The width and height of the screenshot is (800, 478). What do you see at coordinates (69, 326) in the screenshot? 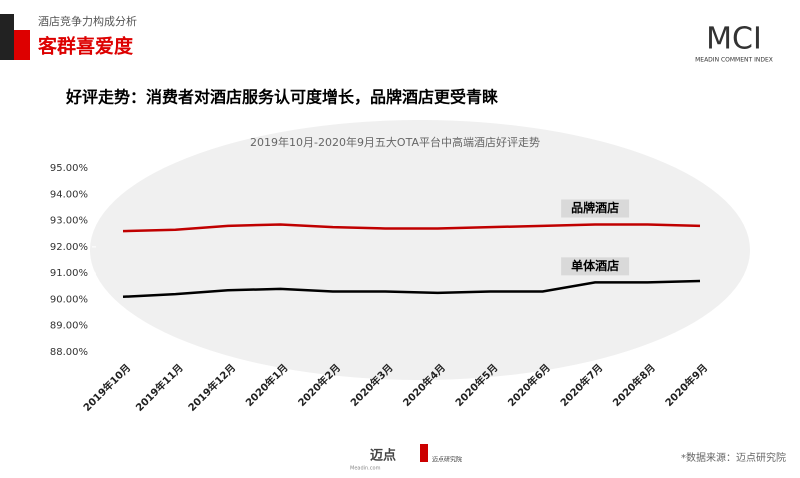
I see `y-tick-label: 89.00%` at bounding box center [69, 326].